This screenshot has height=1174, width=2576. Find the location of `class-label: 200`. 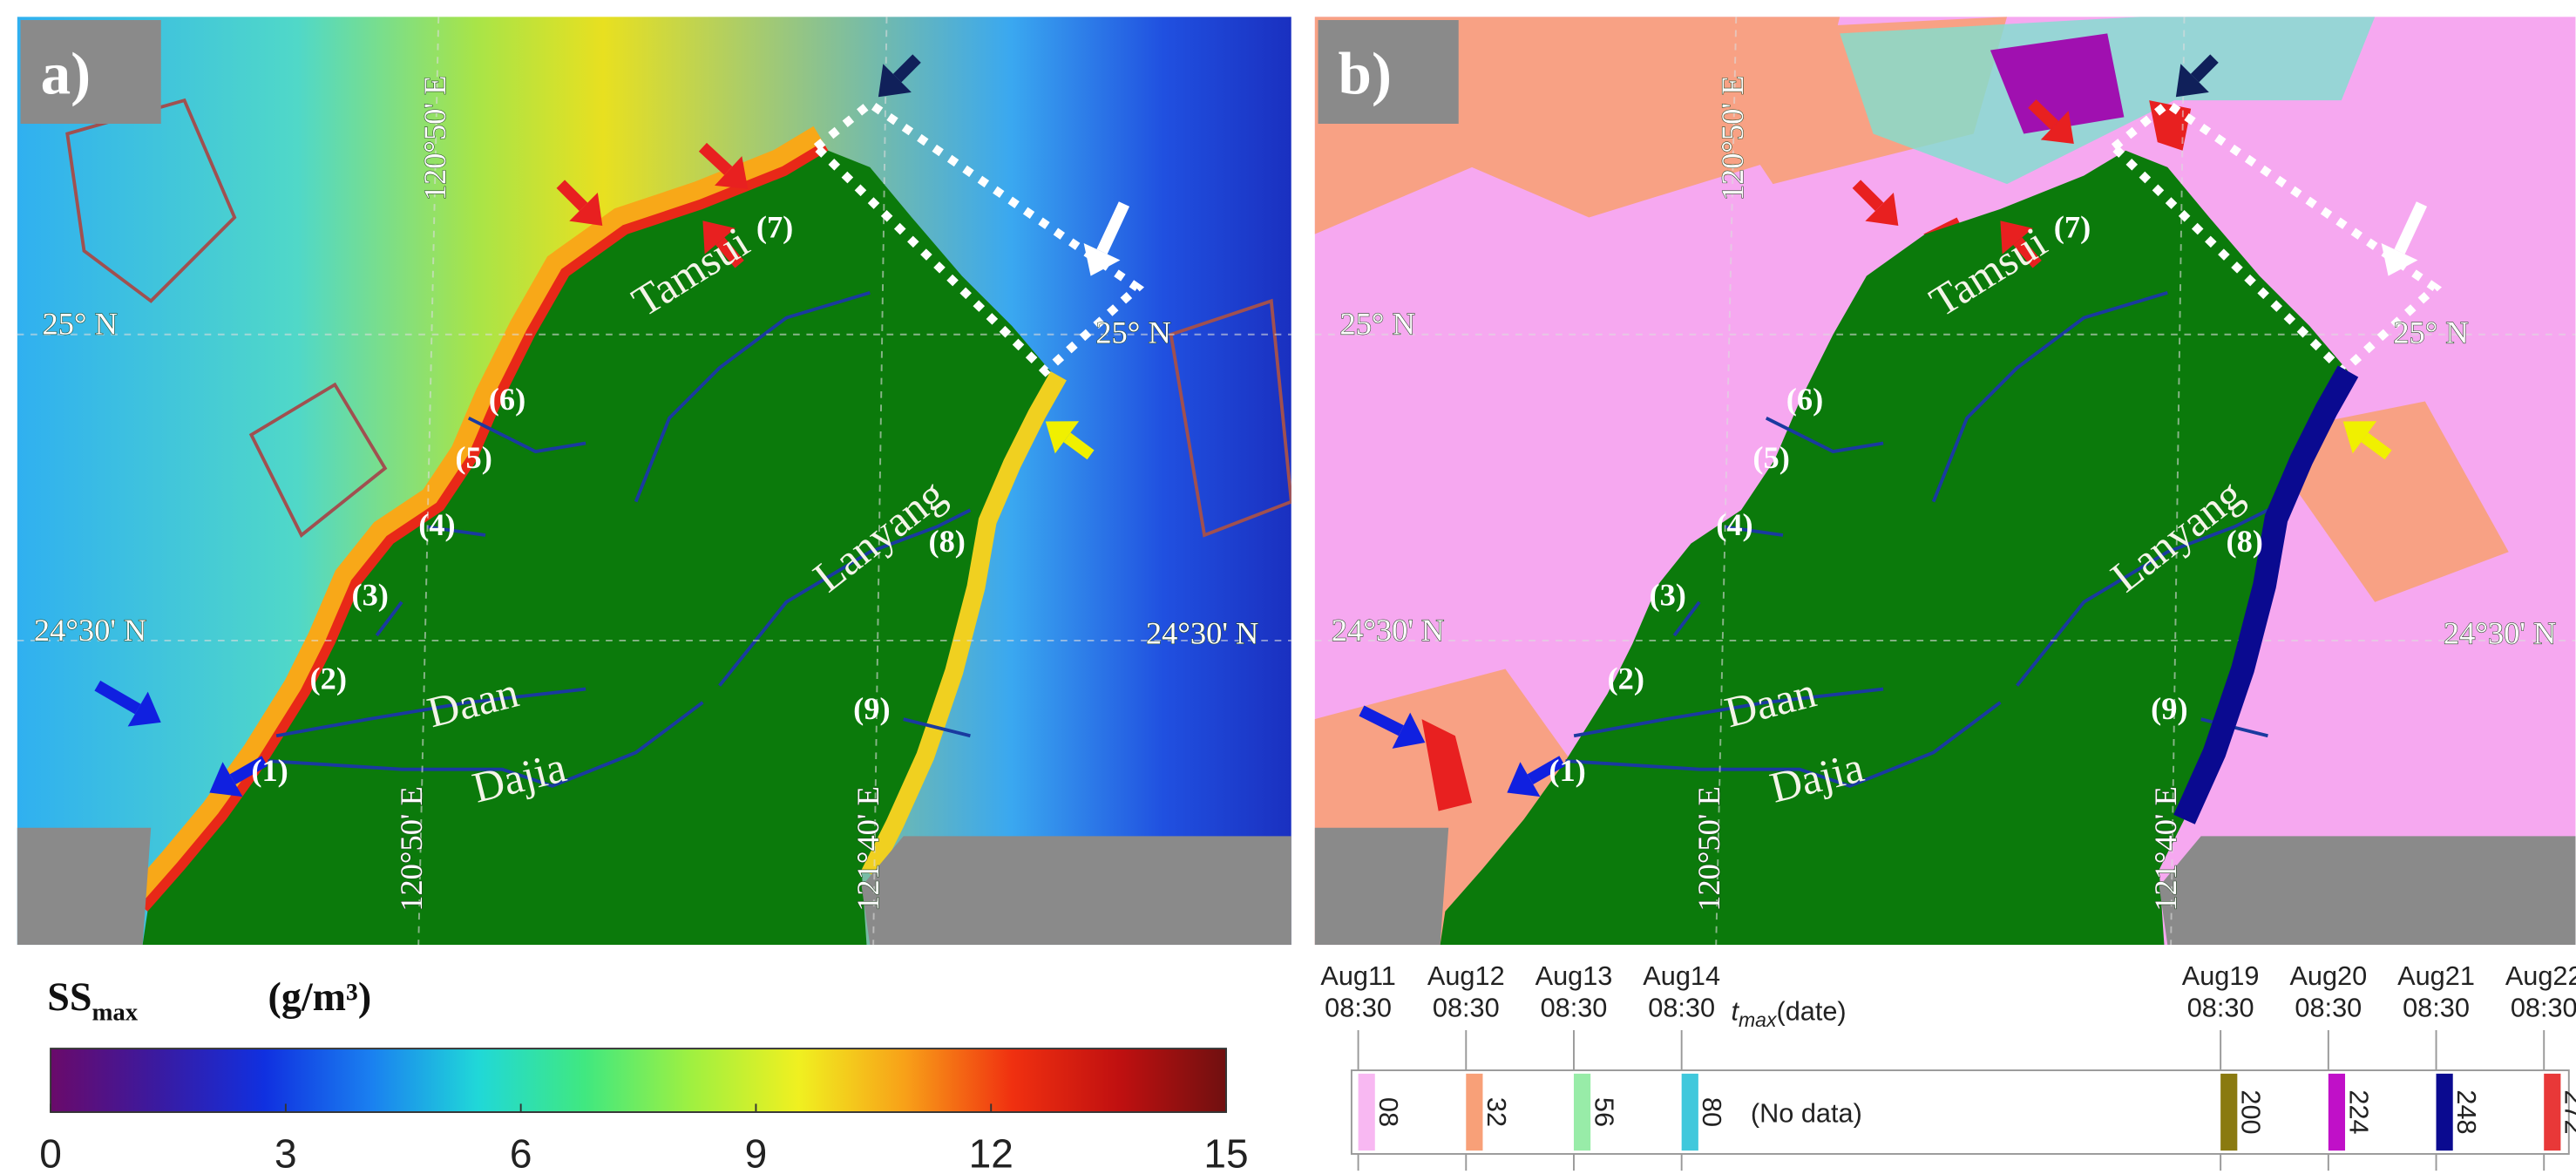

class-label: 200 is located at coordinates (2252, 1111).